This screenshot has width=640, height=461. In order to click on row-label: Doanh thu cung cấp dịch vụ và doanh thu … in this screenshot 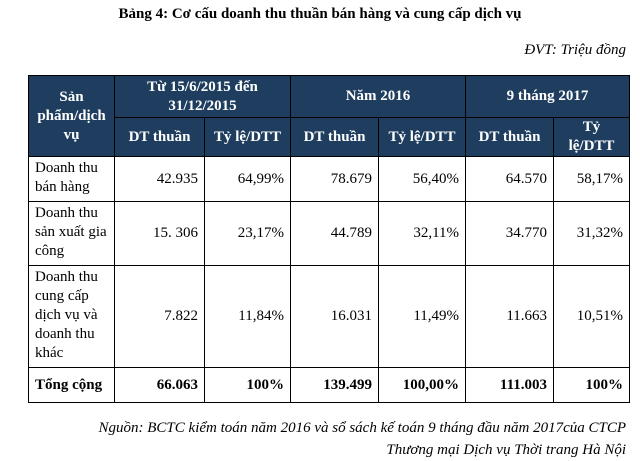, I will do `click(71, 316)`.